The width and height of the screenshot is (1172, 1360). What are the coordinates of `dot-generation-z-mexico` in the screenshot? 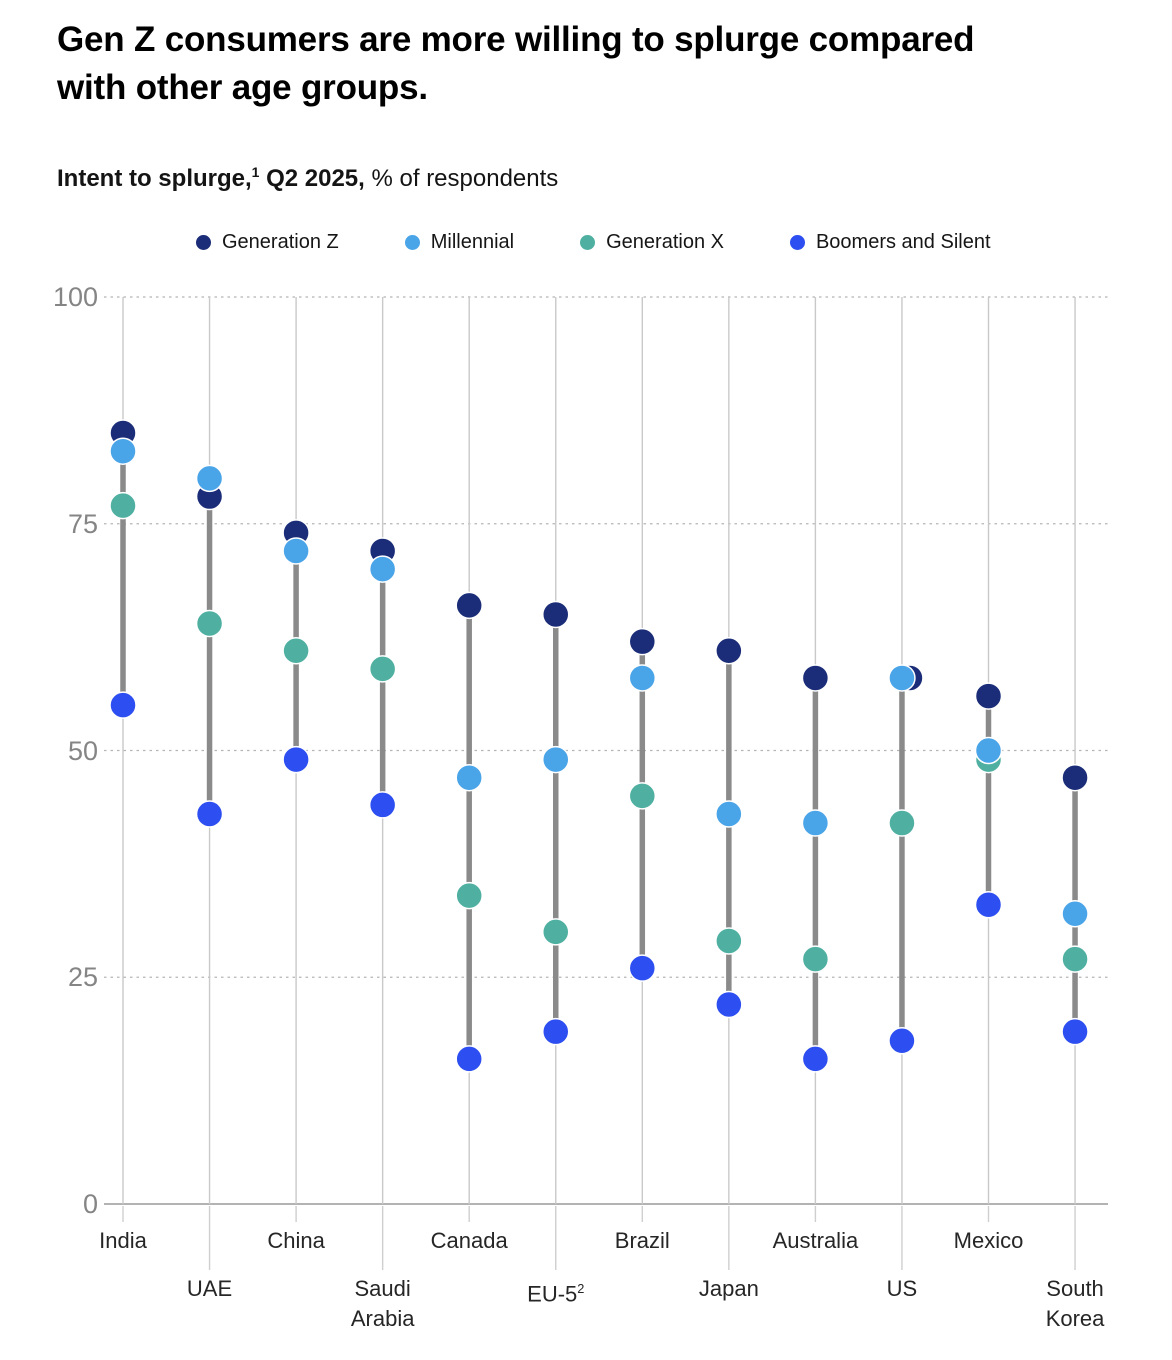 It's located at (988, 696).